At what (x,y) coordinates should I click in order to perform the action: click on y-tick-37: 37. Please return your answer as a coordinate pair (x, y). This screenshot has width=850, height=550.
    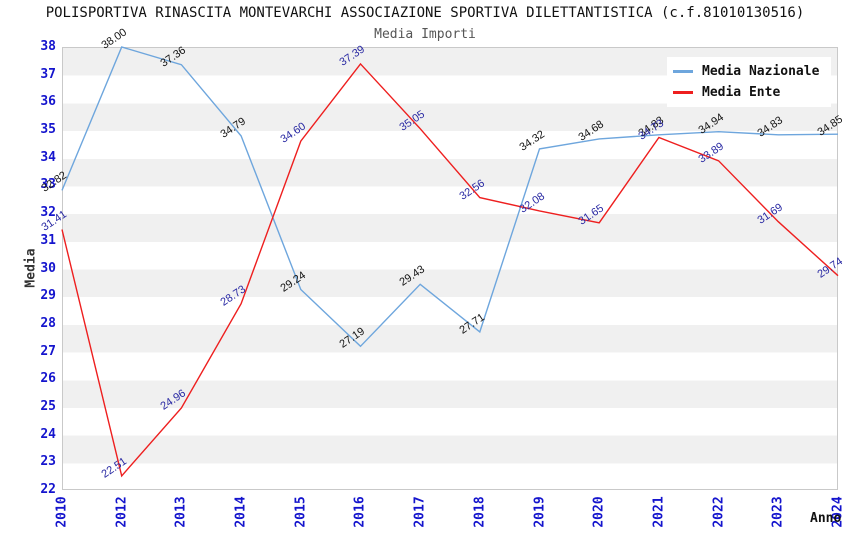
    Looking at the image, I should click on (48, 74).